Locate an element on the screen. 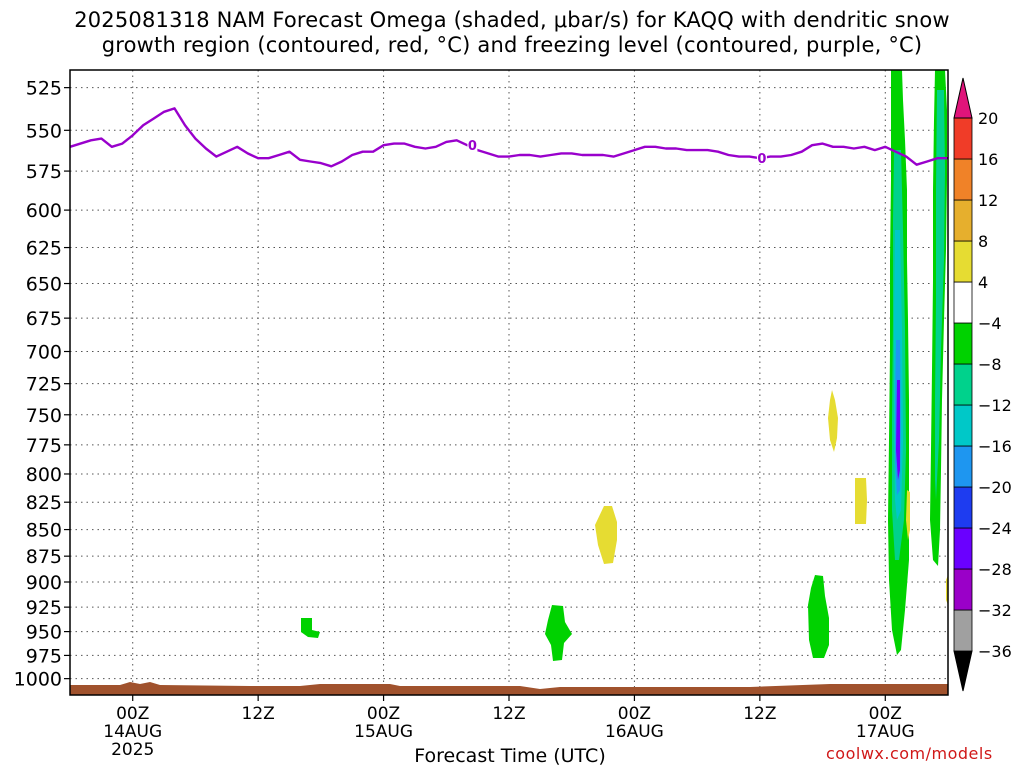 Image resolution: width=1024 pixels, height=768 pixels. y-tick-label: 675 is located at coordinates (44, 319).